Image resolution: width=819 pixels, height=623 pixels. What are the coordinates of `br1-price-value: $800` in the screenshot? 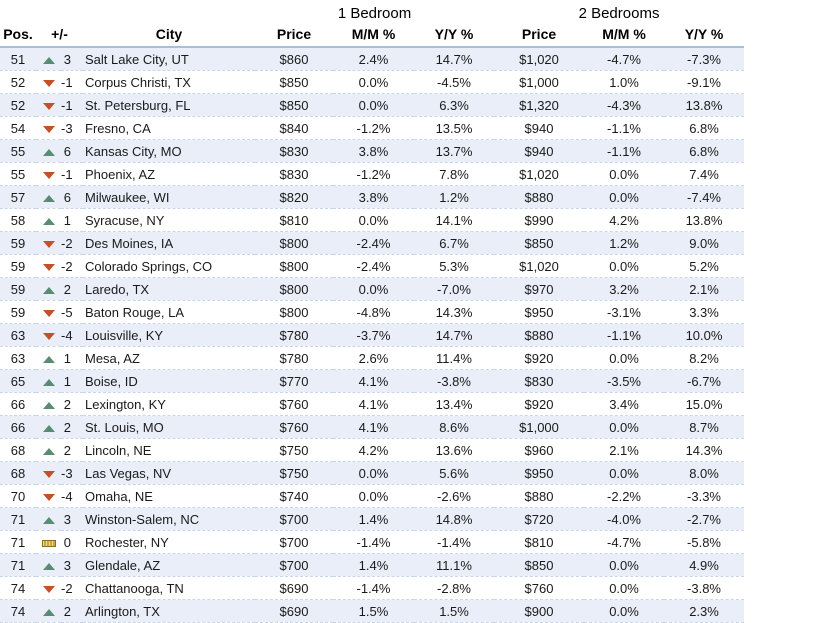 It's located at (294, 289).